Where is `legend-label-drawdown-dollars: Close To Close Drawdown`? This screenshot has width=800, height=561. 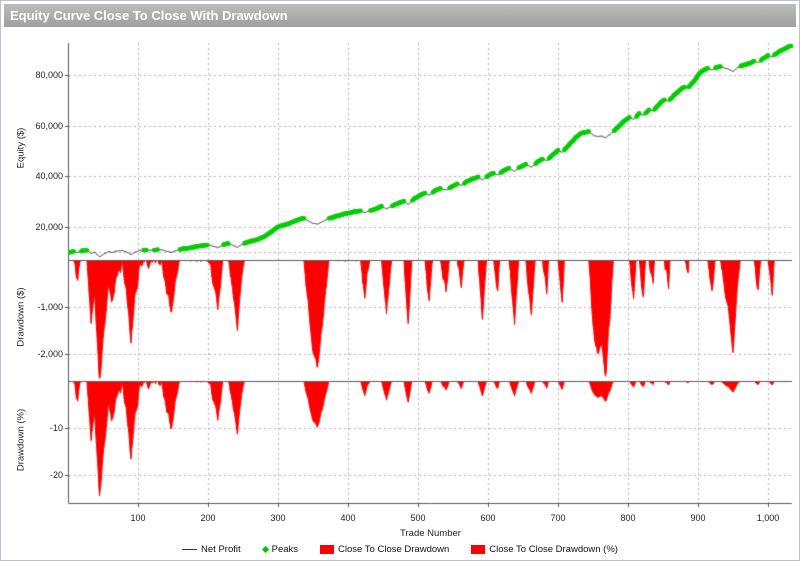
legend-label-drawdown-dollars: Close To Close Drawdown is located at coordinates (394, 549).